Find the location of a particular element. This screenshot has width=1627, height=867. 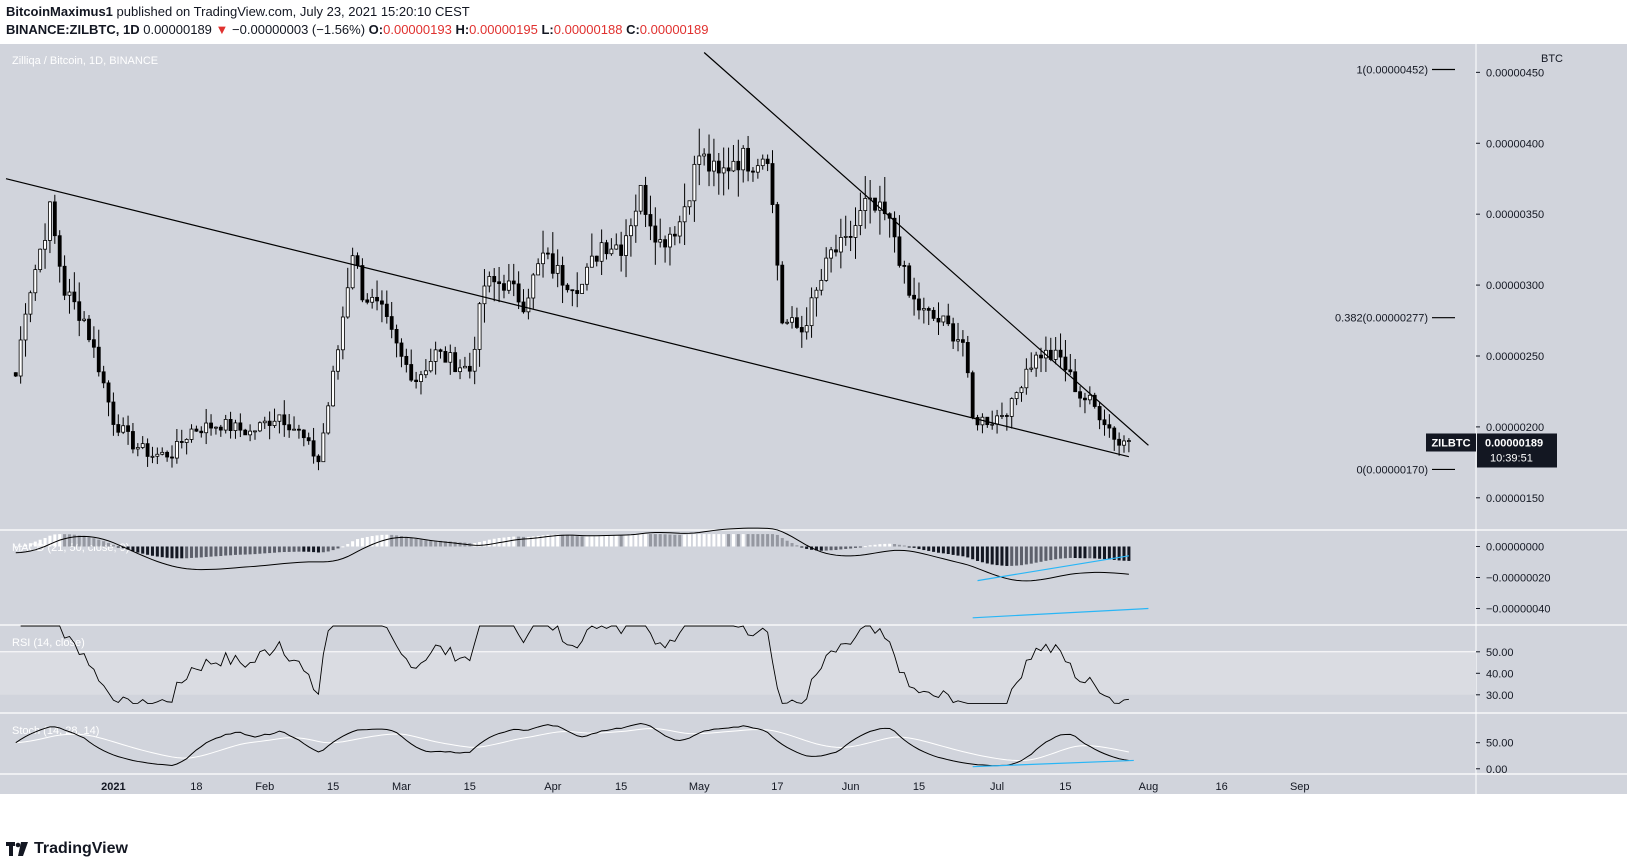

author-name: BitcoinMaximus1 is located at coordinates (59, 11).